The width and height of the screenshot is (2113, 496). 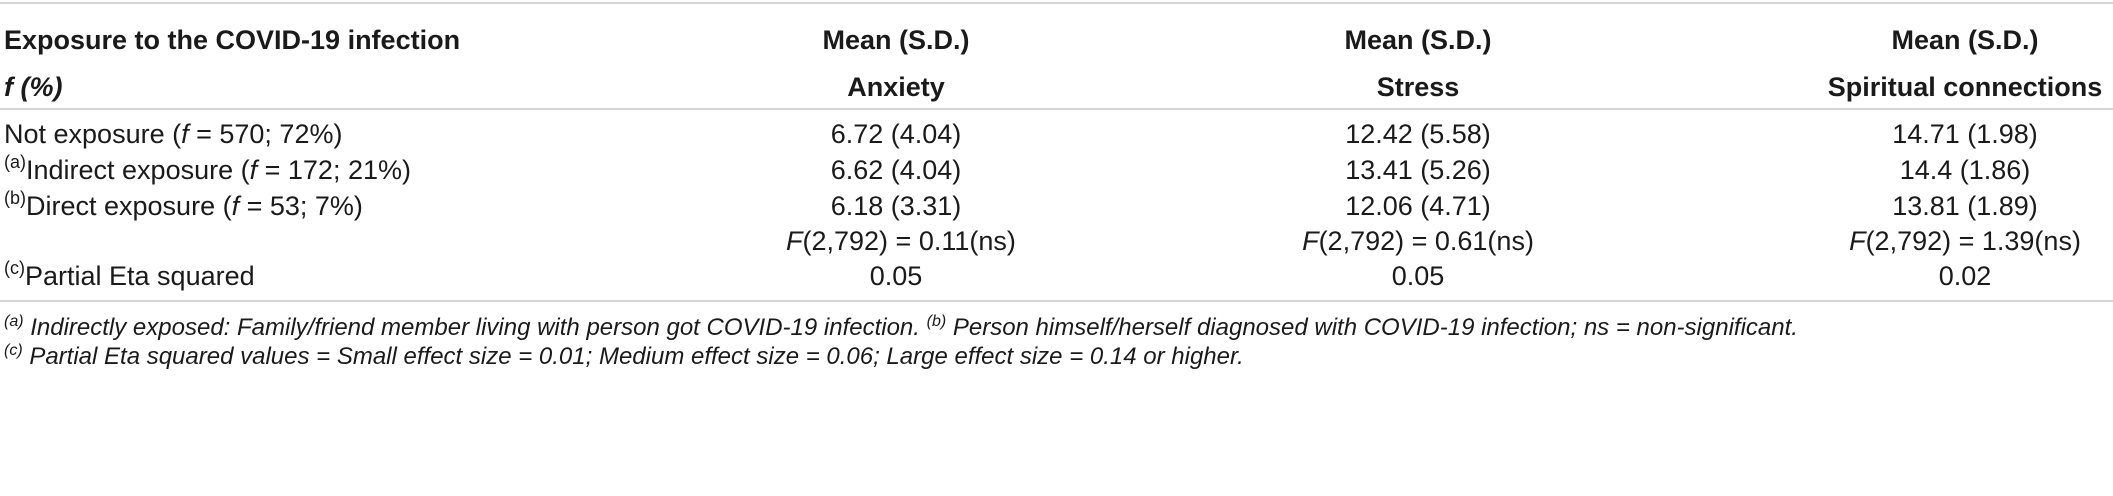 What do you see at coordinates (13, 350) in the screenshot?
I see `footnote-c-marker: (c)` at bounding box center [13, 350].